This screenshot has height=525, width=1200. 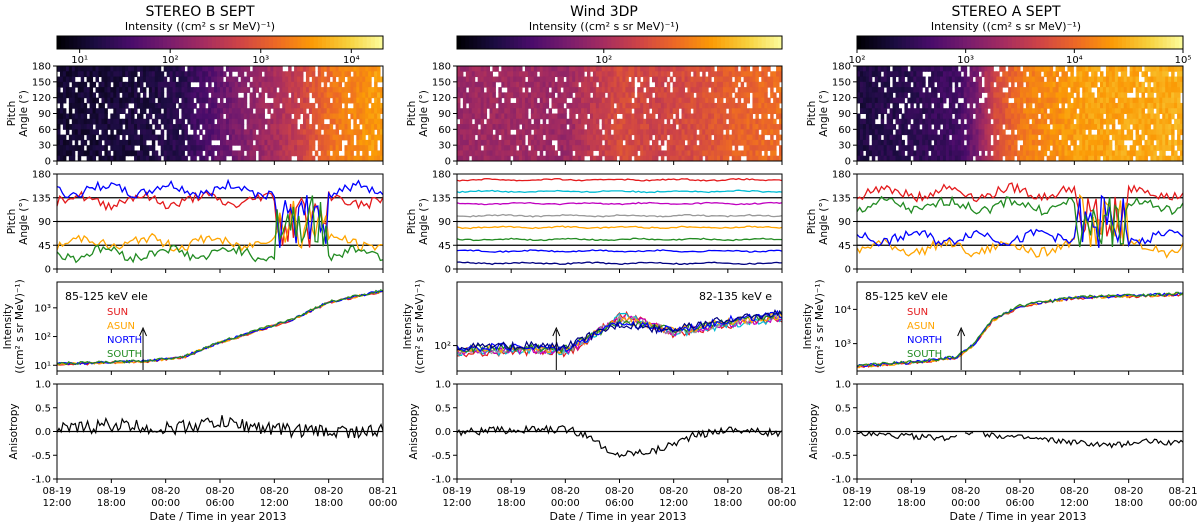 What do you see at coordinates (44, 146) in the screenshot?
I see `y-tick-label: 30` at bounding box center [44, 146].